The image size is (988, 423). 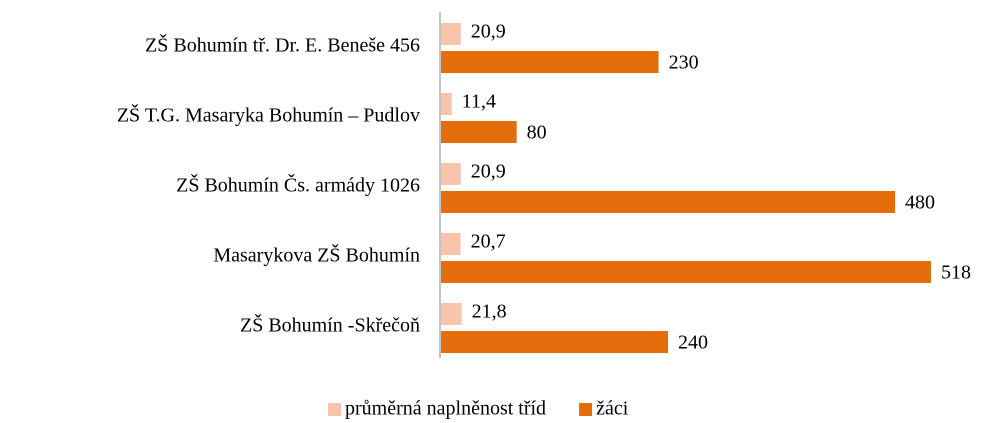 What do you see at coordinates (920, 203) in the screenshot?
I see `data-label: 480` at bounding box center [920, 203].